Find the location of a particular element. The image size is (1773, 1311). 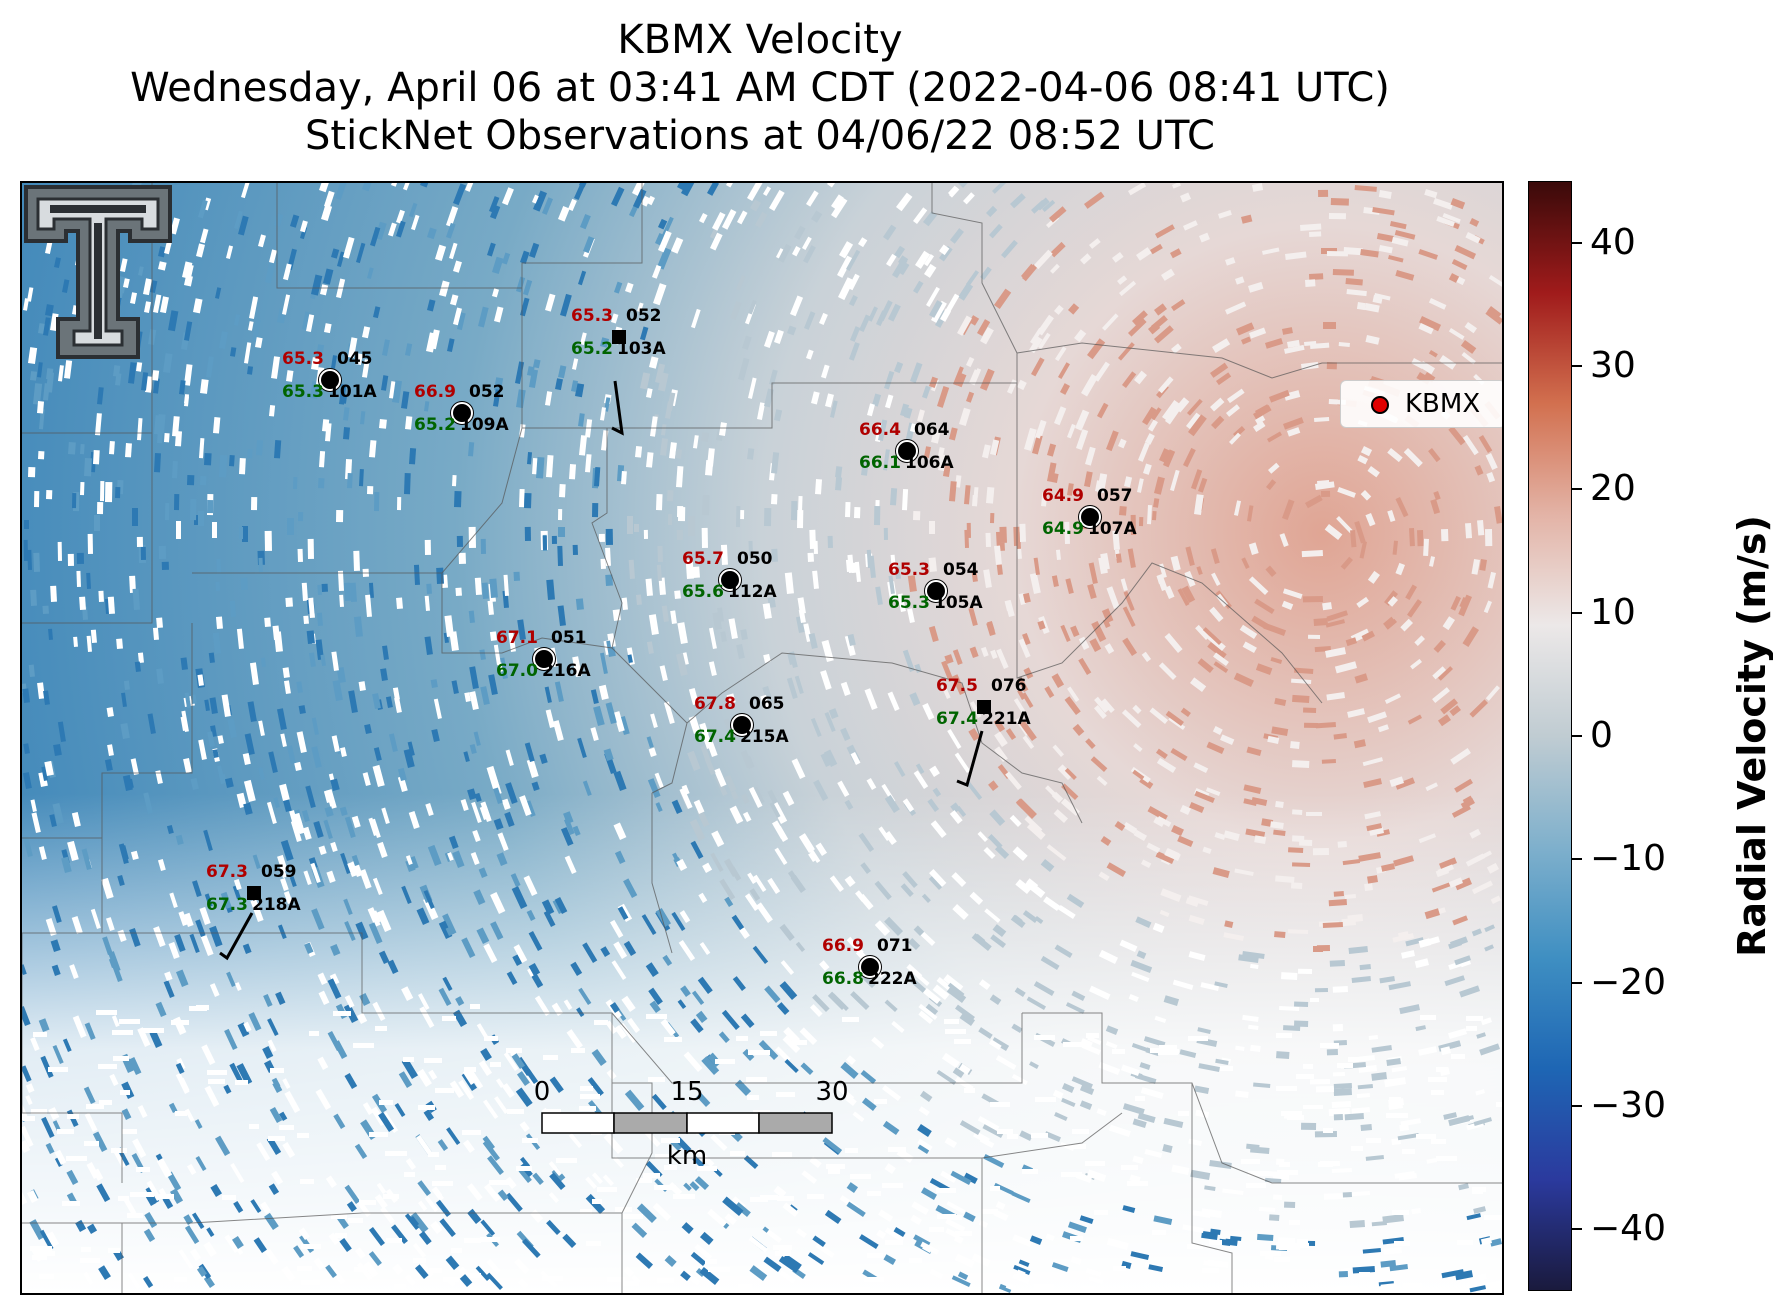

colorbar-tick: −30 is located at coordinates (1619, 1106).